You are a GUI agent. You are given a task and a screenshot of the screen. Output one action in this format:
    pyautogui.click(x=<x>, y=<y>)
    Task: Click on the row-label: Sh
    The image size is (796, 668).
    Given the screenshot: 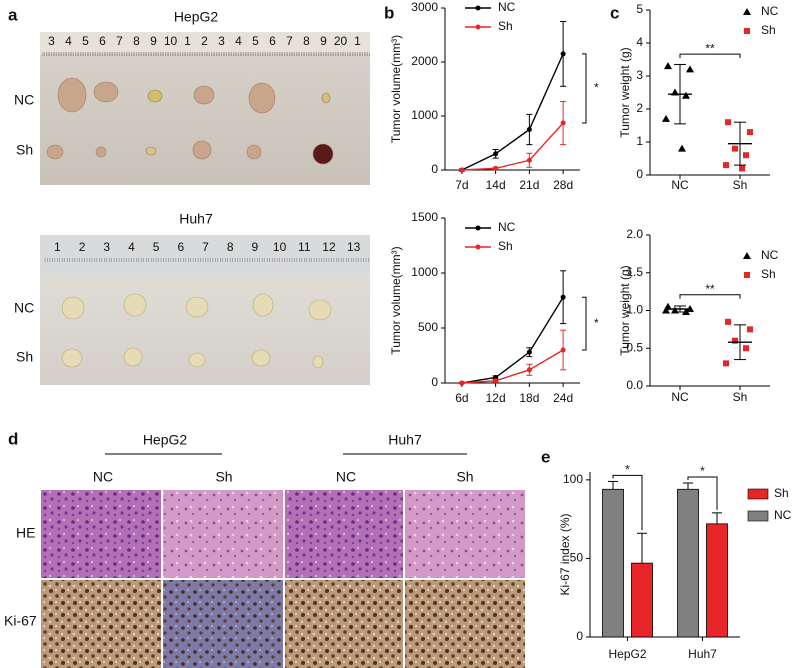 What is the action you would take?
    pyautogui.click(x=24, y=150)
    